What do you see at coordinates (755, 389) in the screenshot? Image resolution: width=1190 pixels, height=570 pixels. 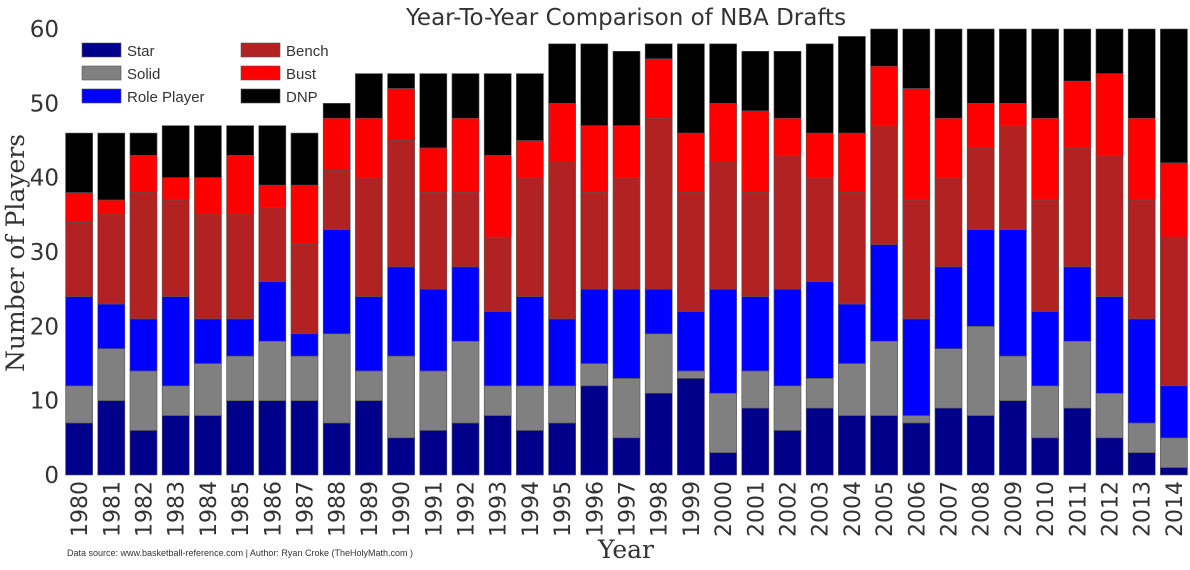 I see `bar-segment-solid-2001` at bounding box center [755, 389].